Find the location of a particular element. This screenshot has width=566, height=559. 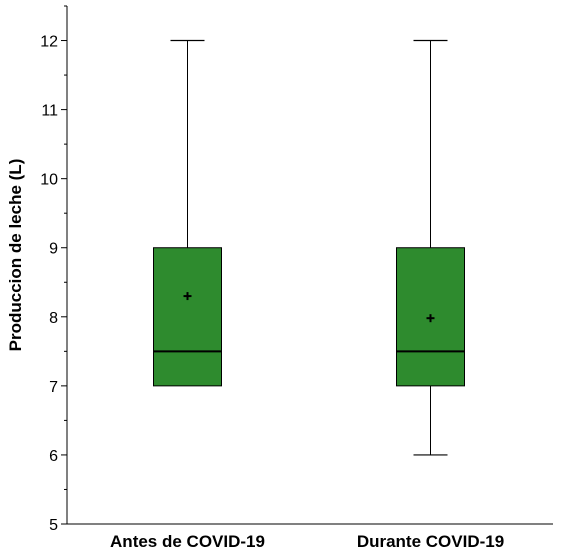

y-tick-label: 11 is located at coordinates (49, 111).